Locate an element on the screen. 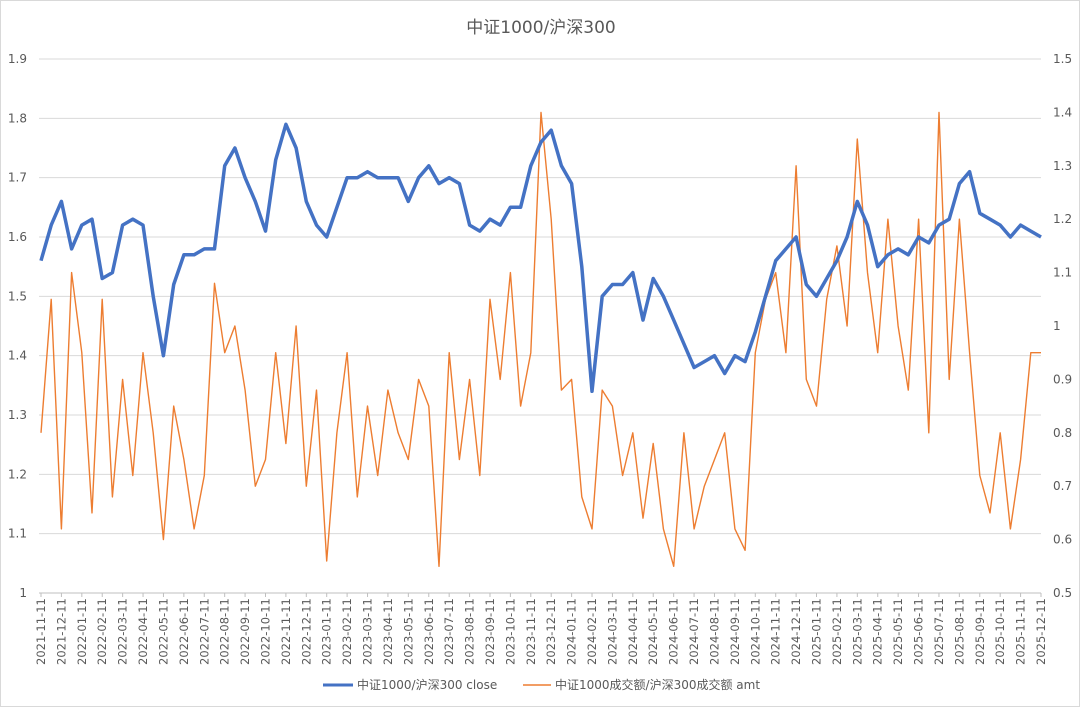 The width and height of the screenshot is (1080, 710). x-axis-tick-label: 2022-12-11 is located at coordinates (306, 631).